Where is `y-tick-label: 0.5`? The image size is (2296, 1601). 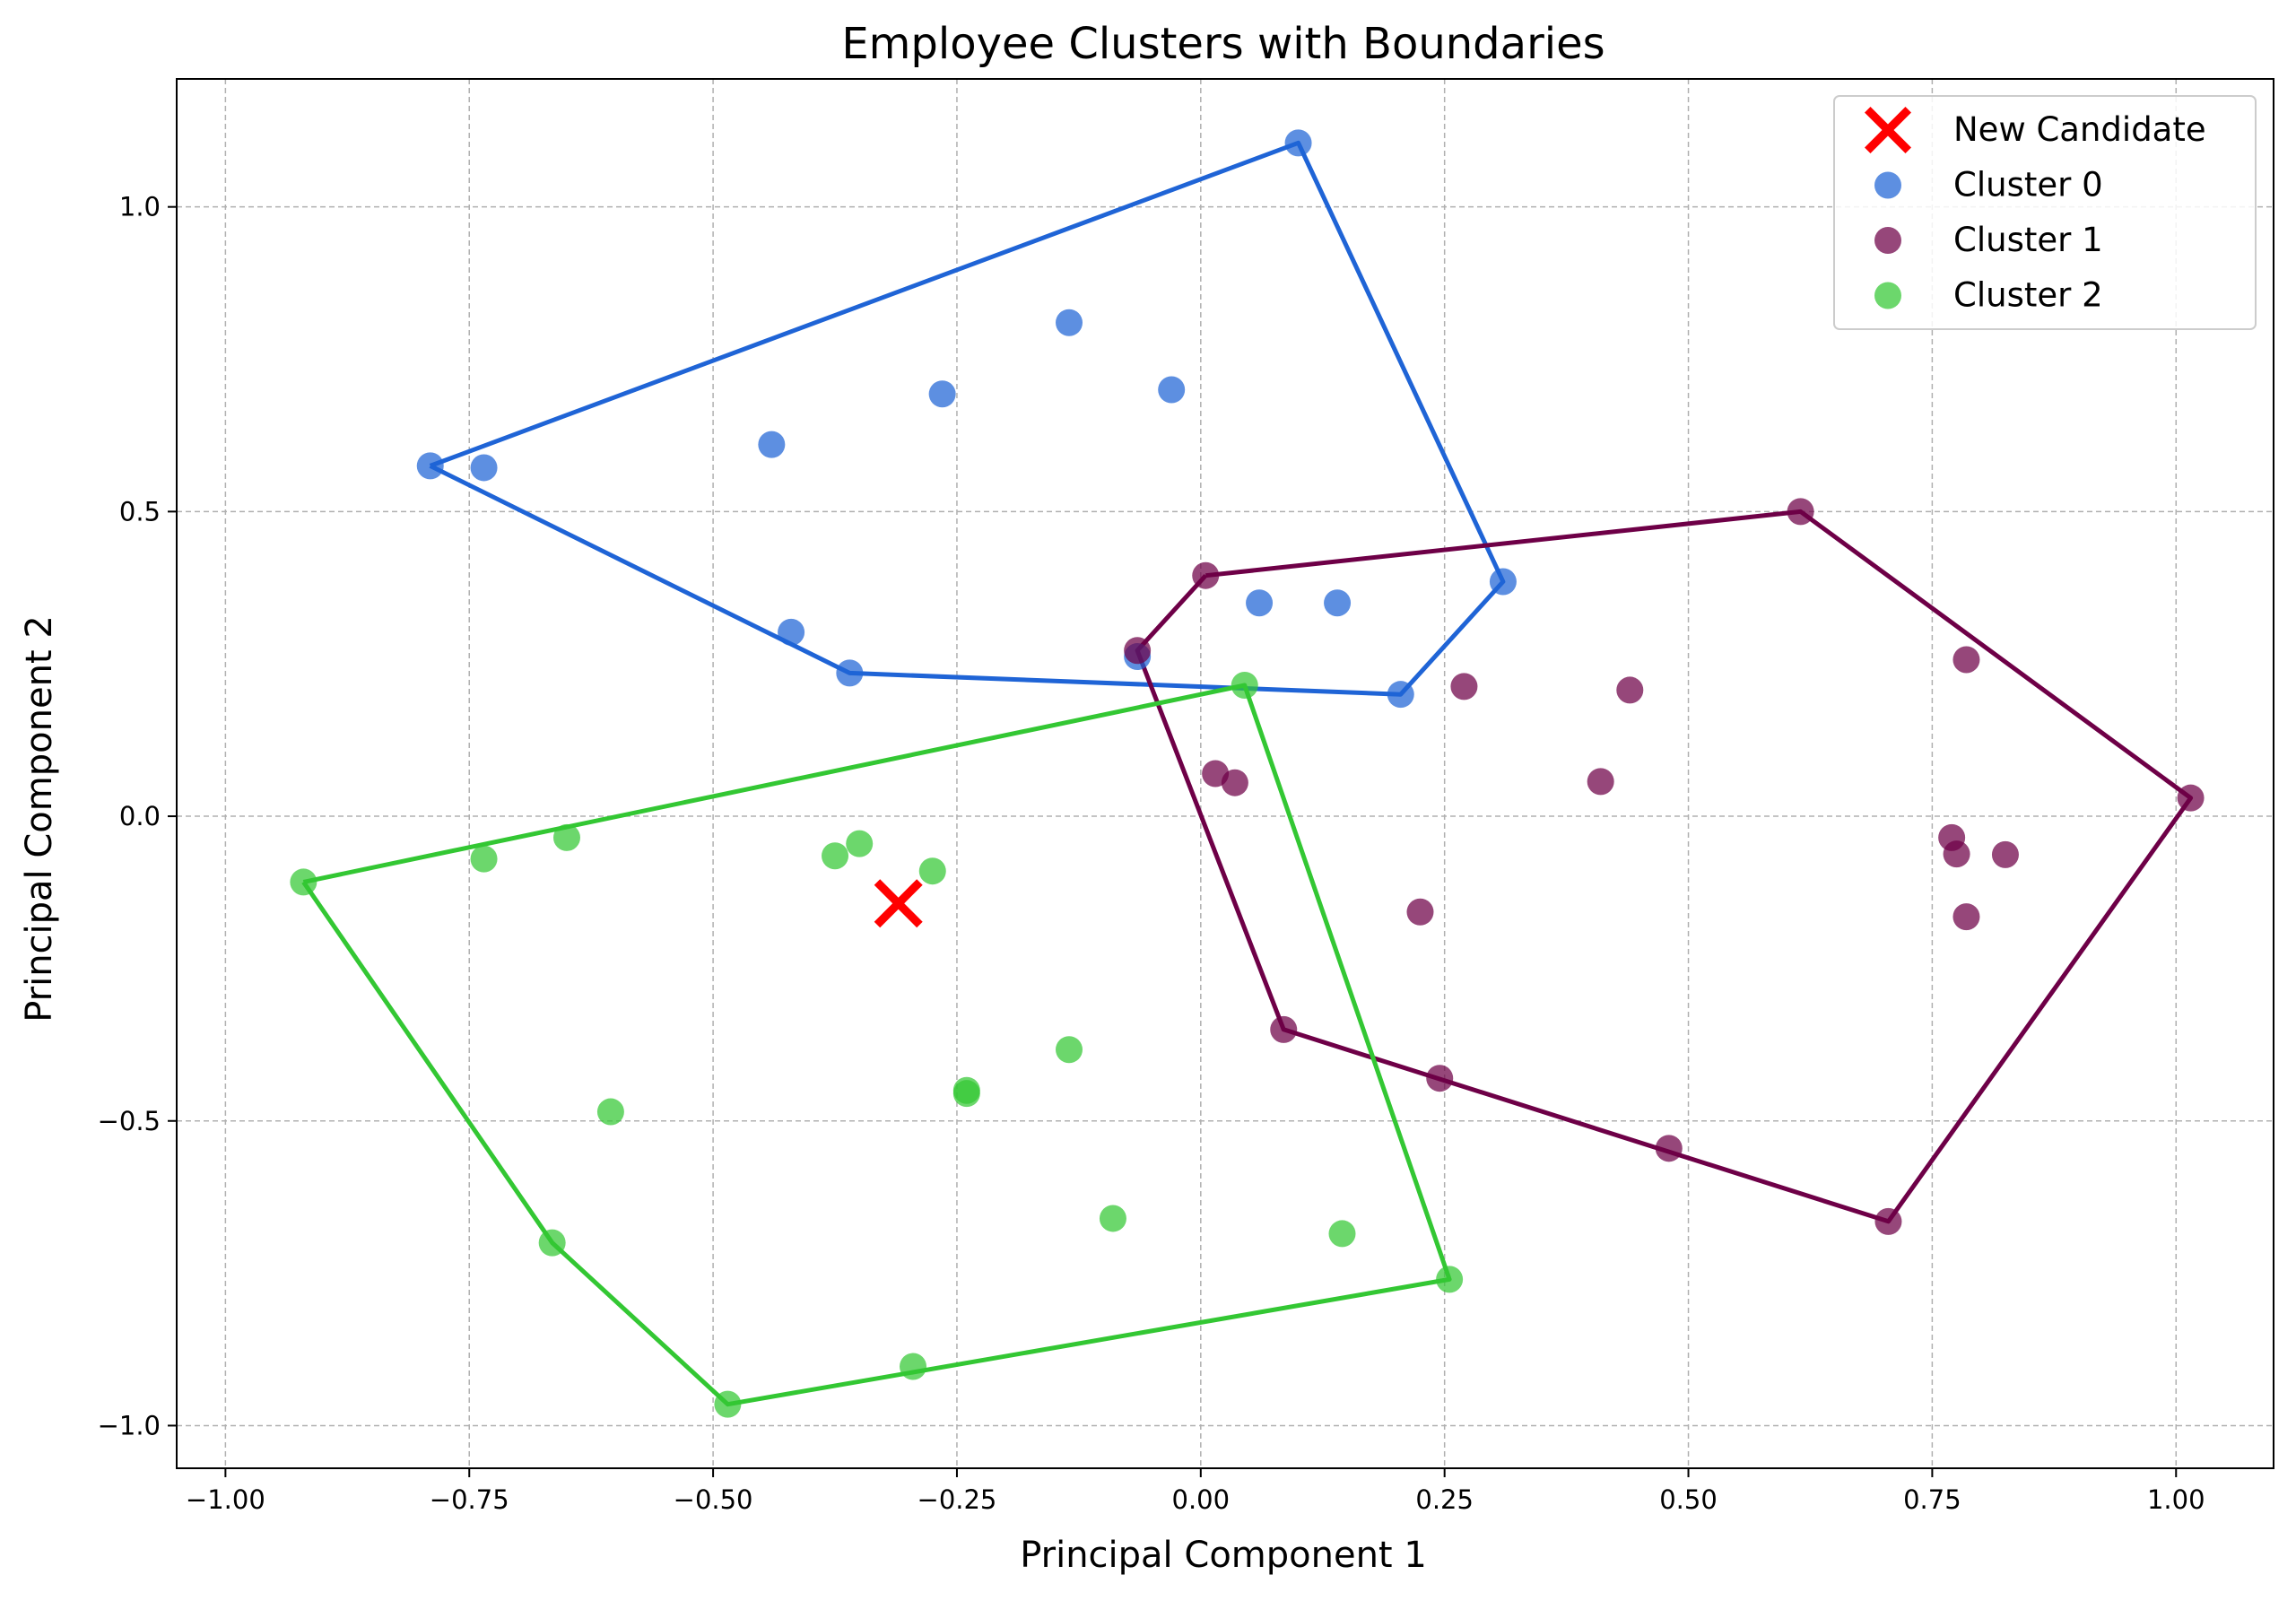 y-tick-label: 0.5 is located at coordinates (140, 511).